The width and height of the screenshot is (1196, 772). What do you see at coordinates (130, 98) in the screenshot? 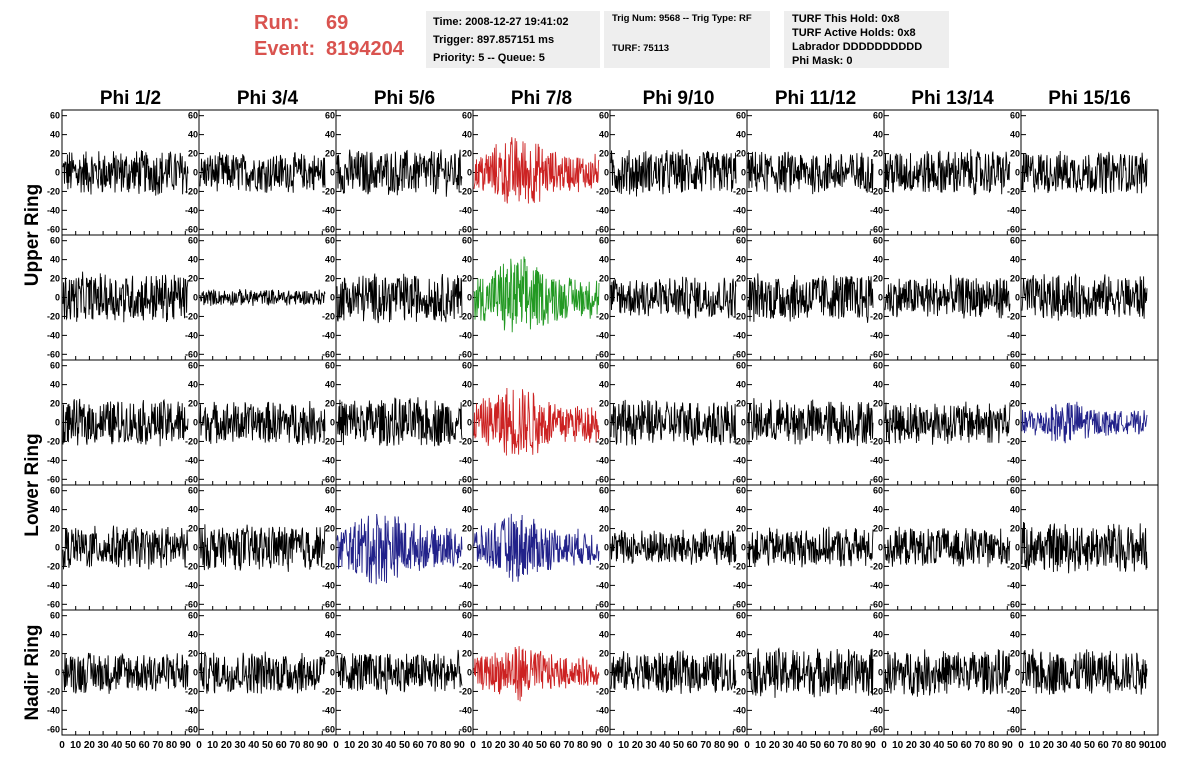
I see `column-header: Phi 1/2` at bounding box center [130, 98].